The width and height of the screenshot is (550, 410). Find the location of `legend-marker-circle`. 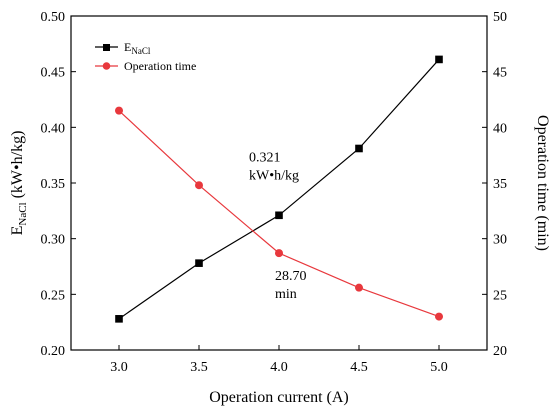

legend-marker-circle is located at coordinates (106, 66).